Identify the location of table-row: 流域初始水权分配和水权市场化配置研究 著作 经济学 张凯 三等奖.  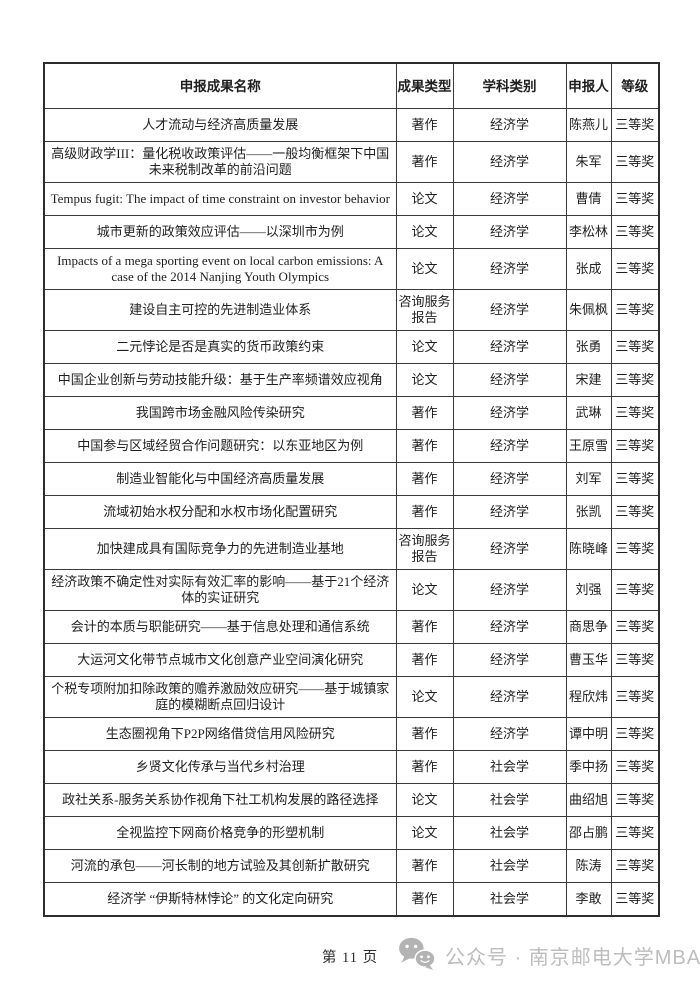
(351, 512).